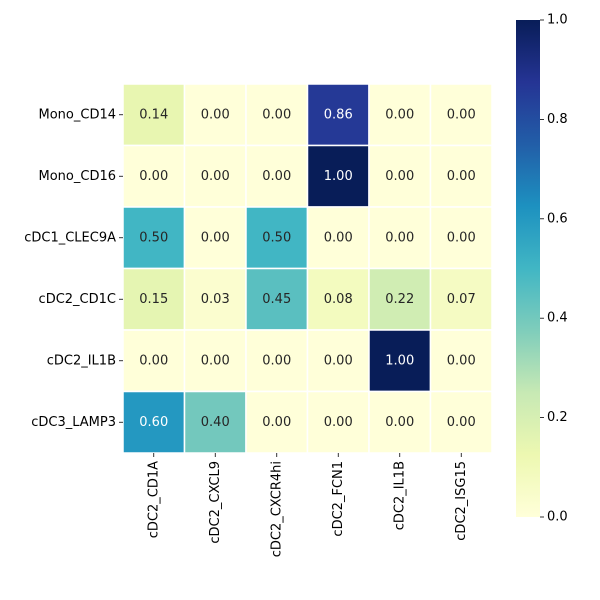  What do you see at coordinates (557, 318) in the screenshot?
I see `colorbar-tick-label: 0.4` at bounding box center [557, 318].